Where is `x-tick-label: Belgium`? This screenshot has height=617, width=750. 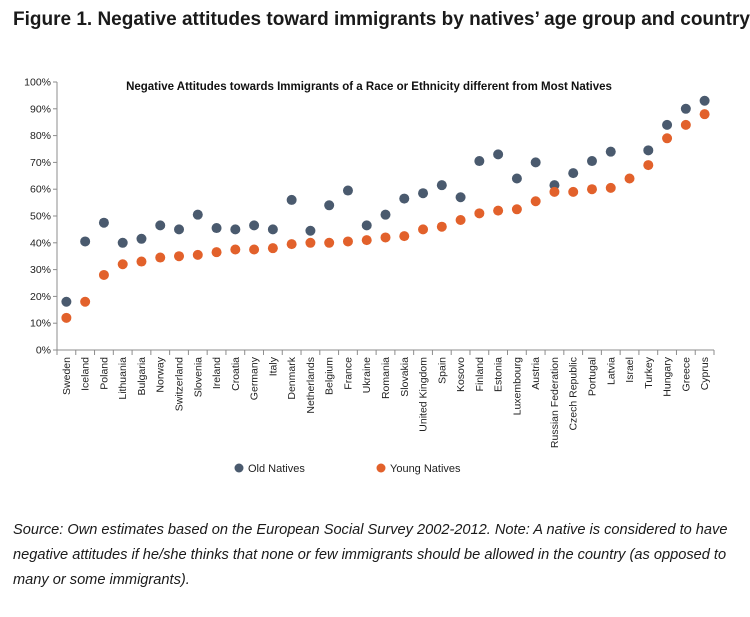 x-tick-label: Belgium is located at coordinates (330, 376).